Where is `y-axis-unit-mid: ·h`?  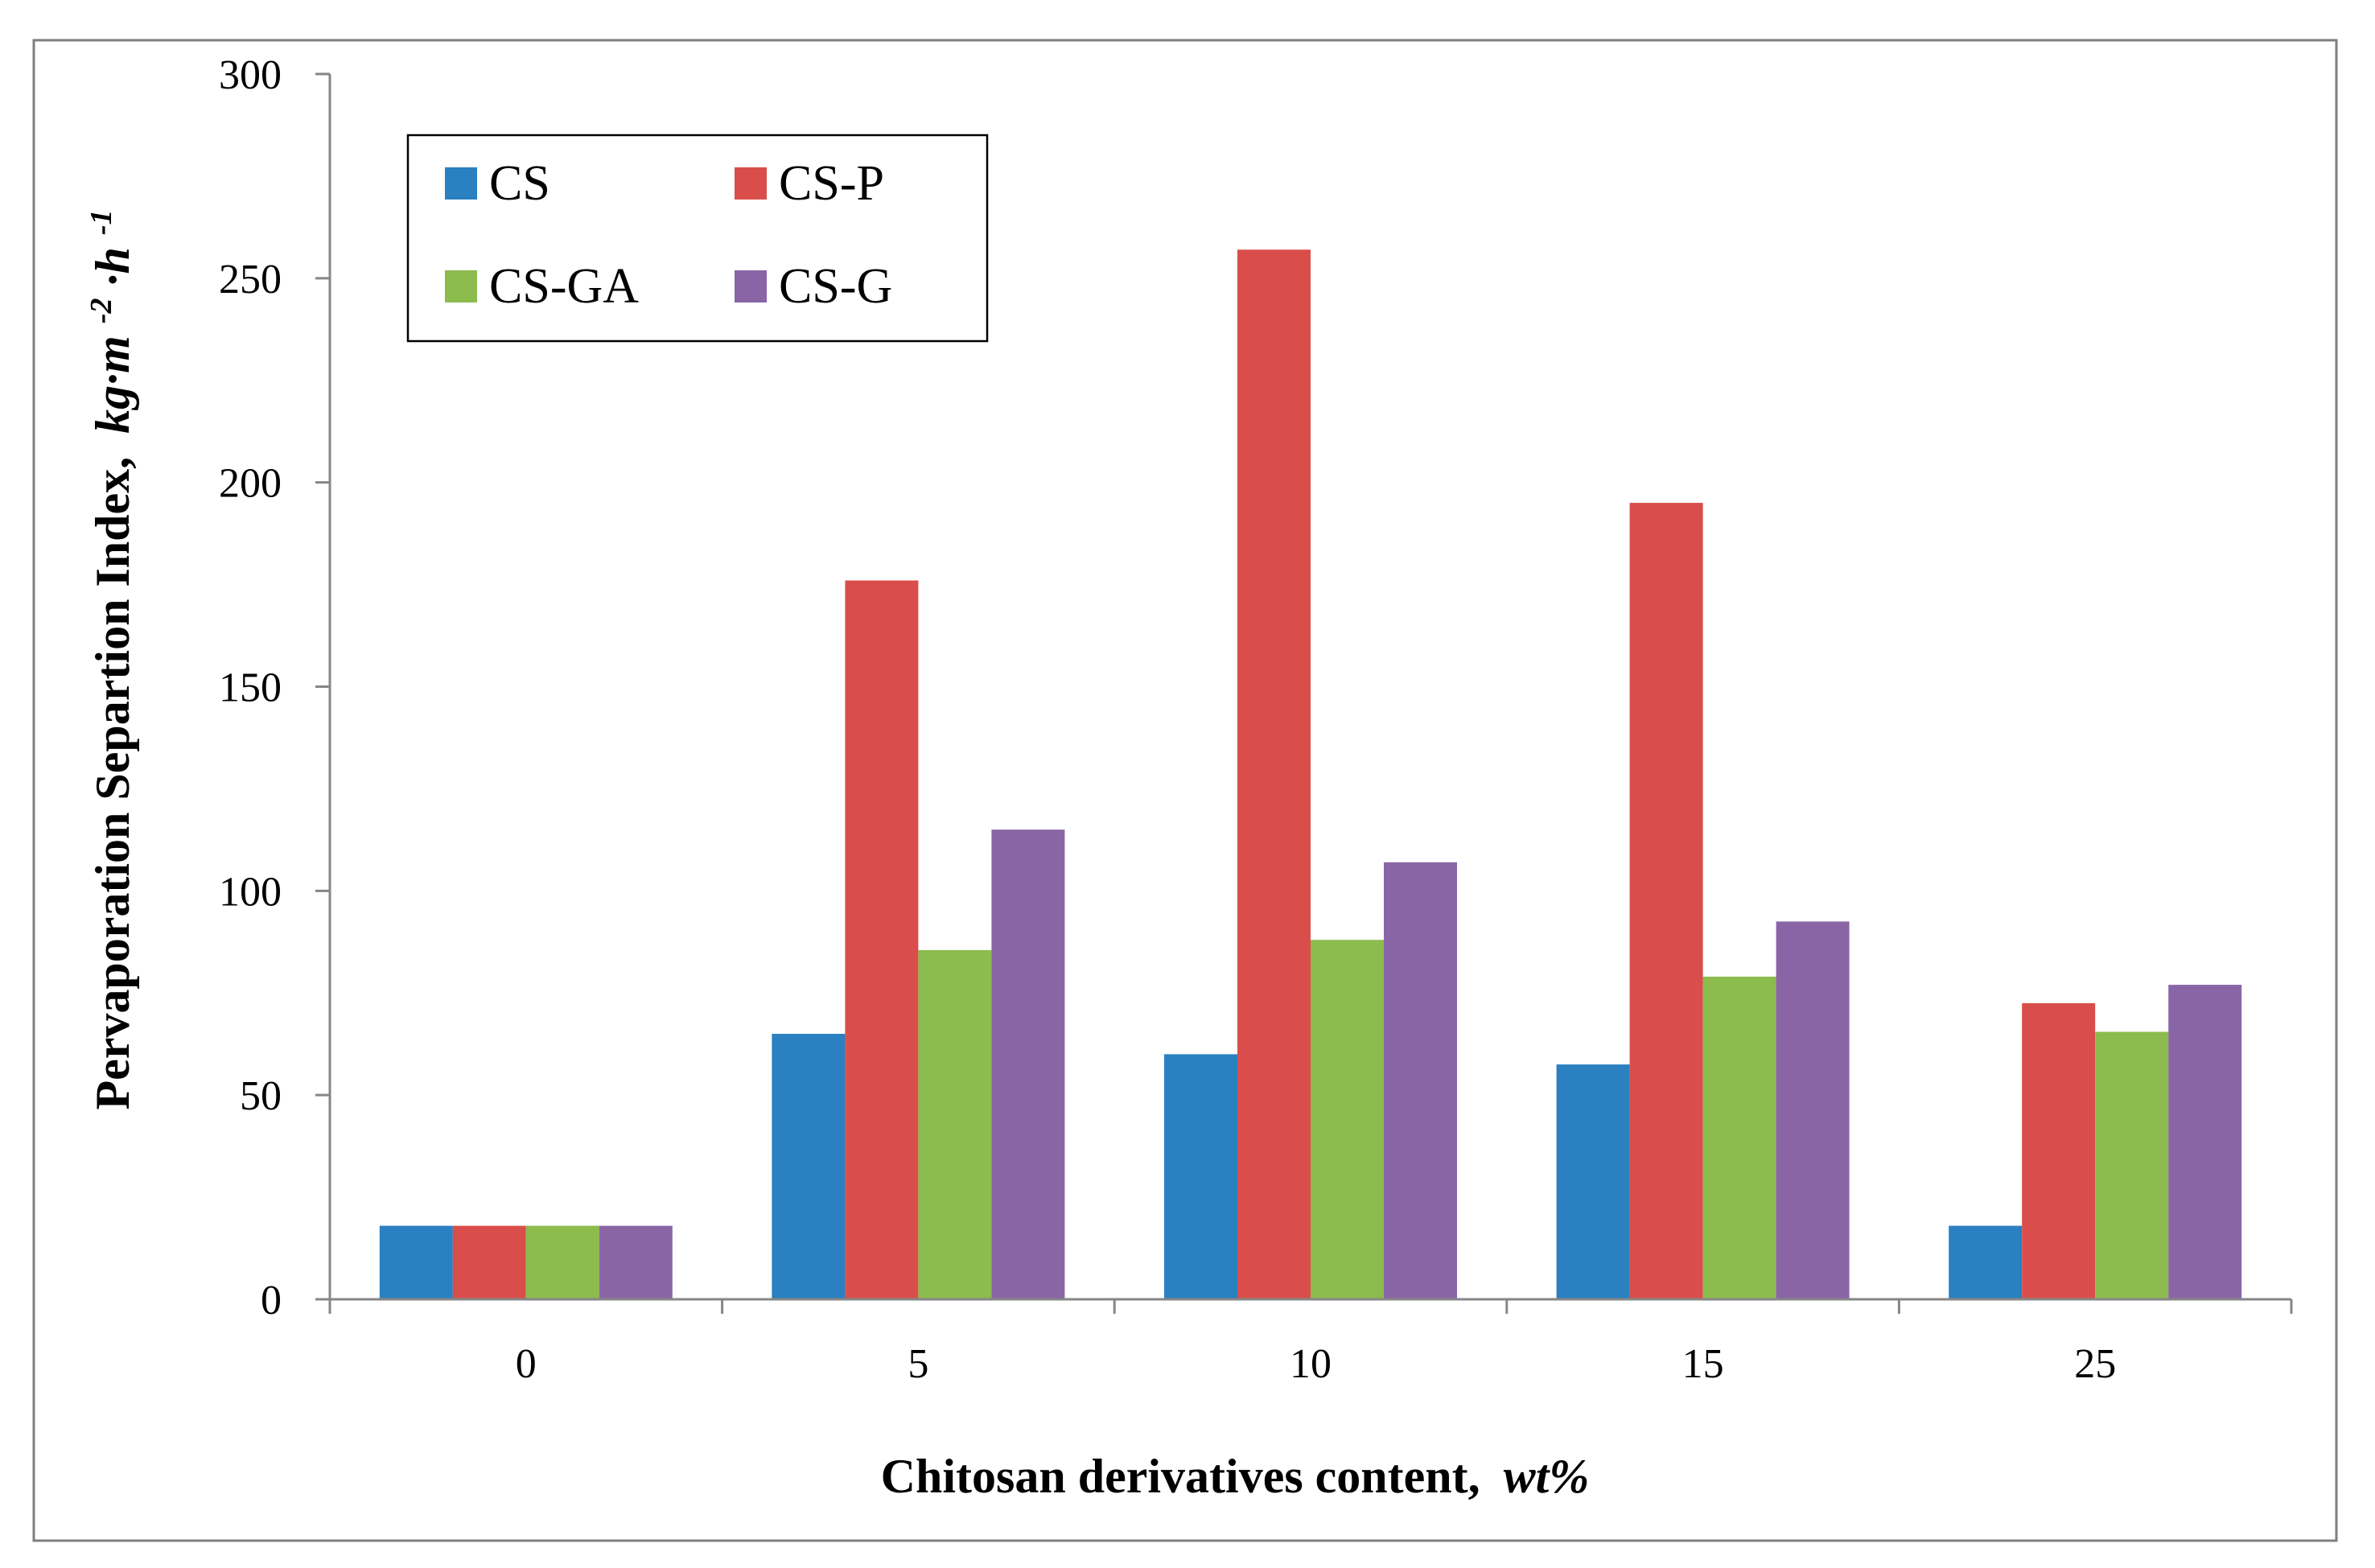
y-axis-unit-mid: ·h is located at coordinates (112, 266).